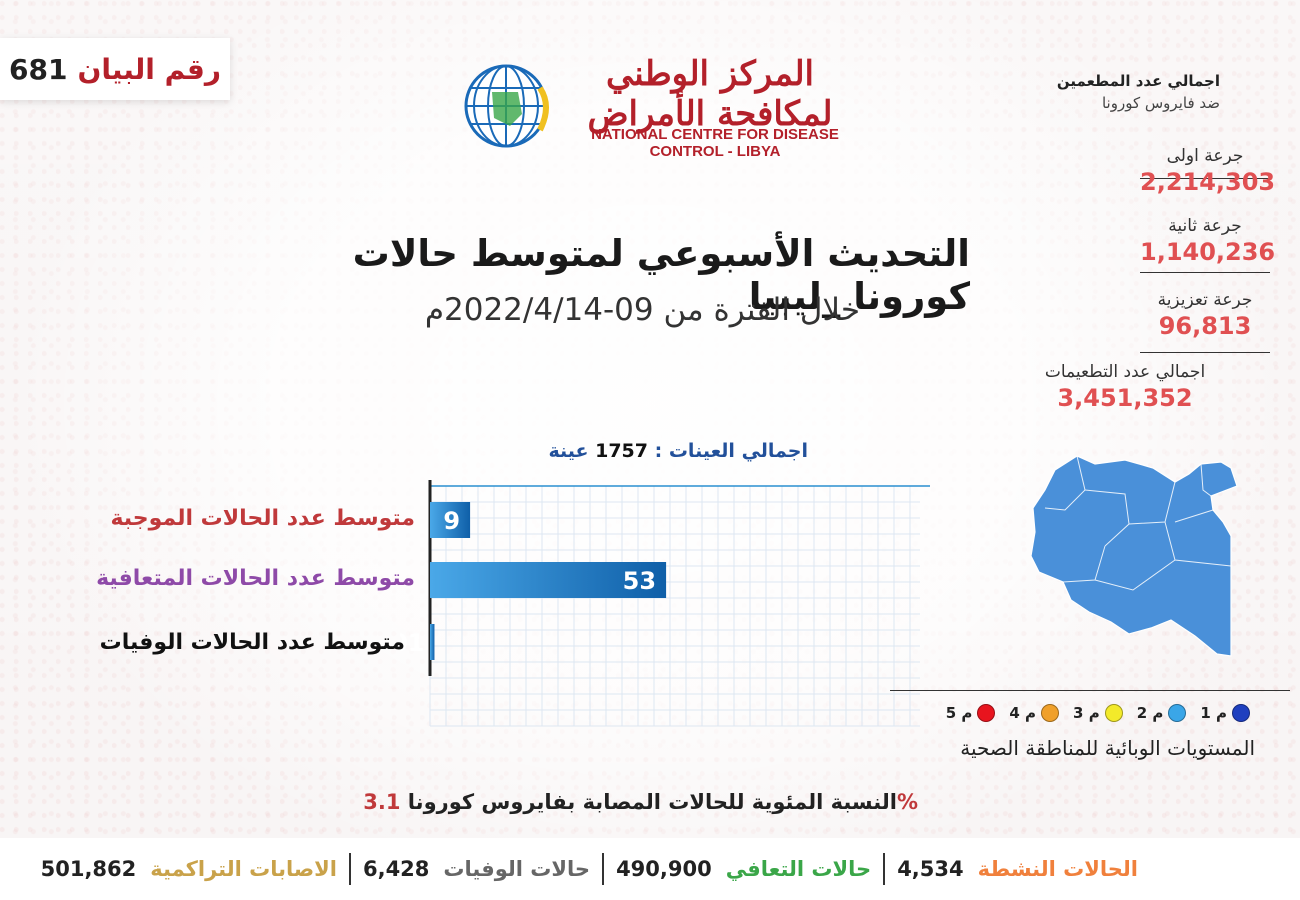  Describe the element at coordinates (517, 869) in the screenshot. I see `stat-label: حالات الوفيات` at that location.